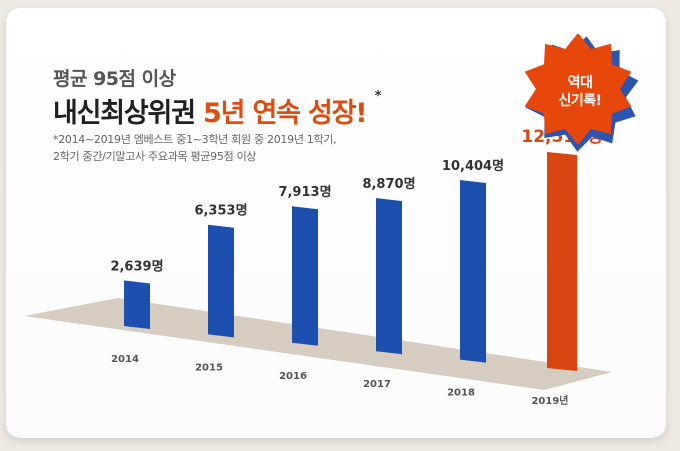  I want to click on x-tick-2016: 2016, so click(293, 376).